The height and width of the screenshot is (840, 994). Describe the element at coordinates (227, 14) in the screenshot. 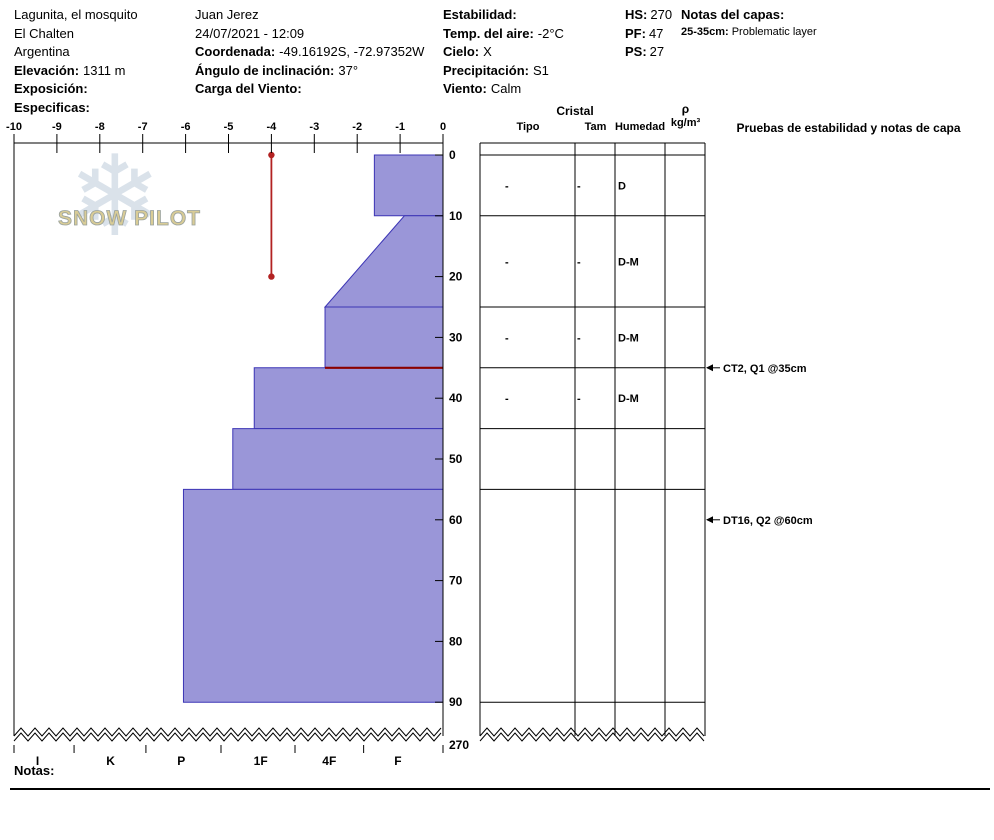

I see `observer-name: Juan Jerez` at that location.